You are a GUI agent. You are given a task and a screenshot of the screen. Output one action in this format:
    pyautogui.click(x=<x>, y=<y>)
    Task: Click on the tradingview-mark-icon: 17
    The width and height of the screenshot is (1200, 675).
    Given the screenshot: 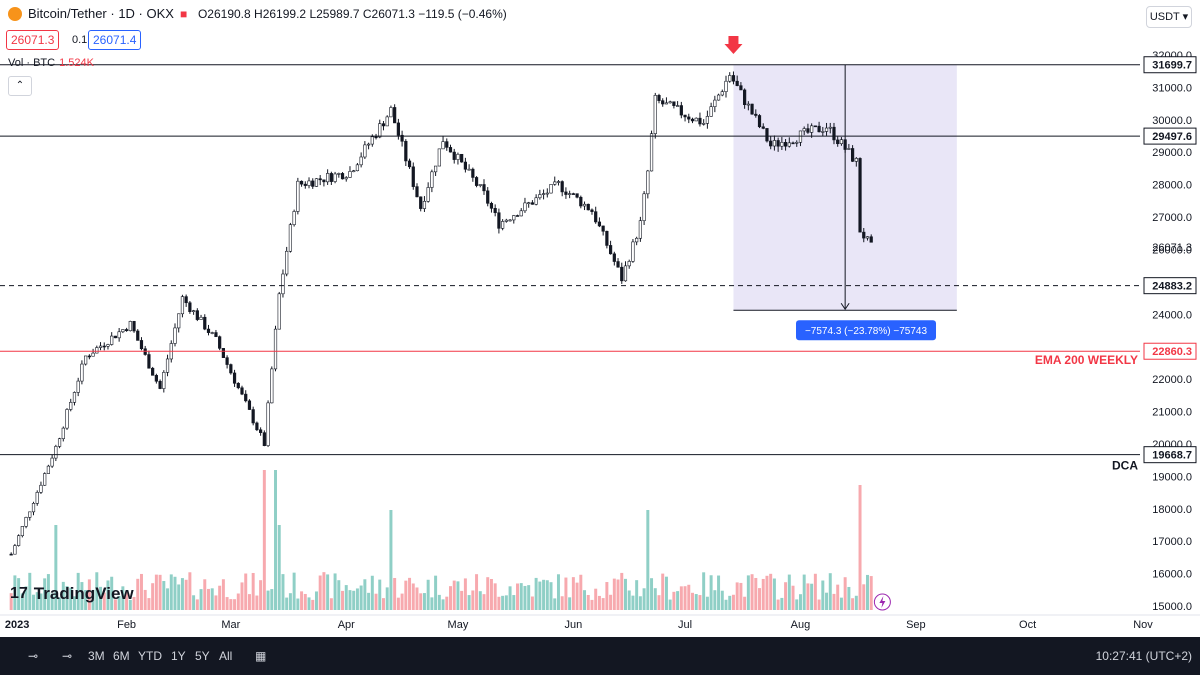 What is the action you would take?
    pyautogui.click(x=19, y=593)
    